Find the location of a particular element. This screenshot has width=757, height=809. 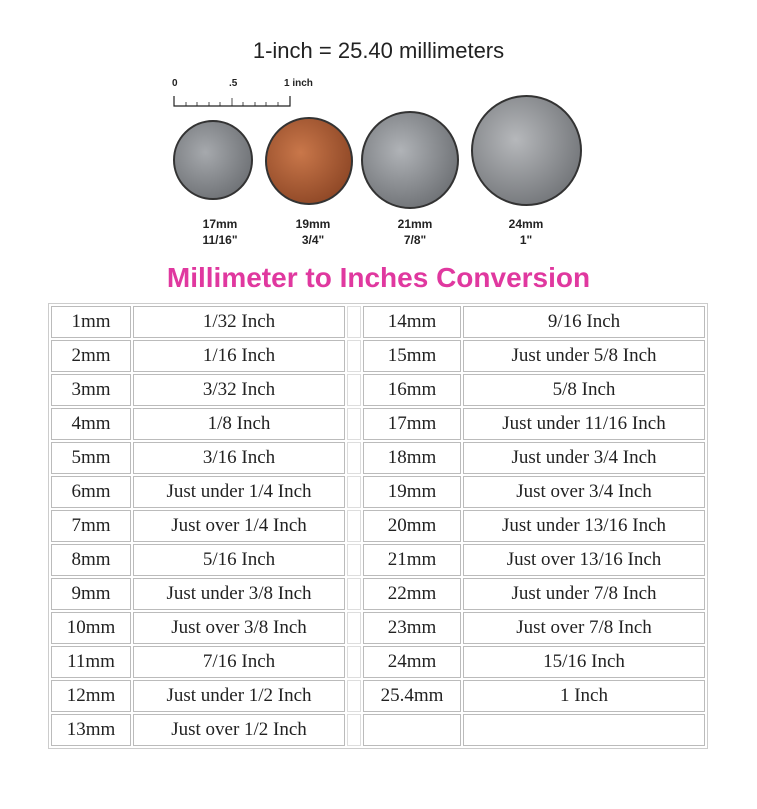

mm-cell: 12mm is located at coordinates (91, 696).